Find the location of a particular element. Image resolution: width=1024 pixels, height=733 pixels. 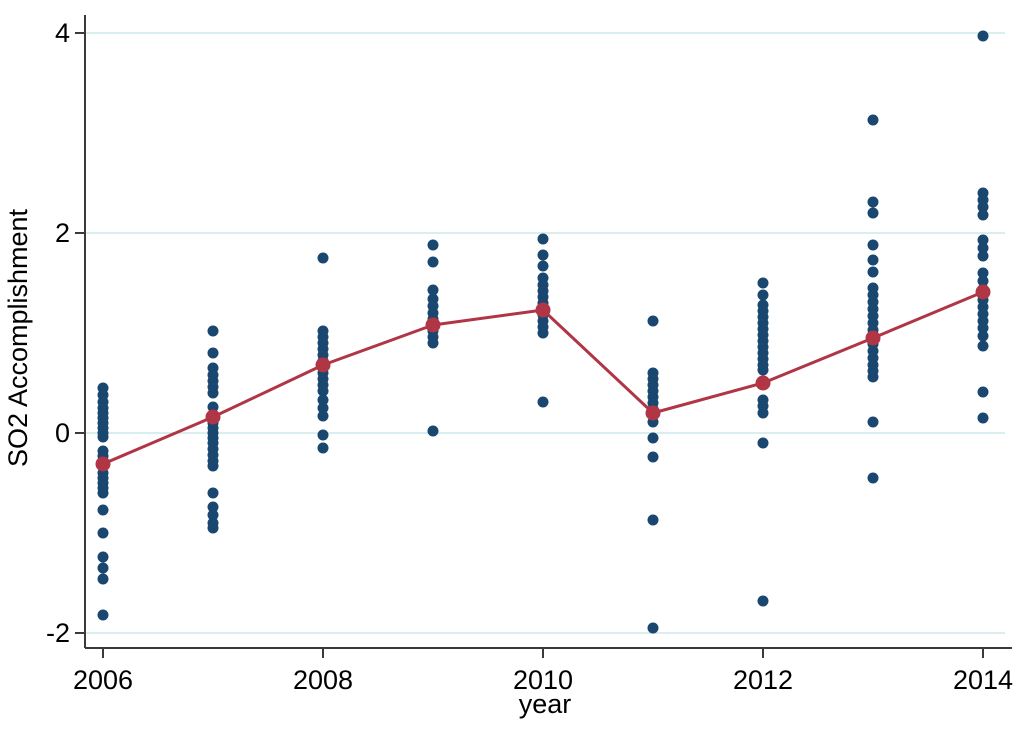

x-tick-label: 2010 is located at coordinates (543, 680).